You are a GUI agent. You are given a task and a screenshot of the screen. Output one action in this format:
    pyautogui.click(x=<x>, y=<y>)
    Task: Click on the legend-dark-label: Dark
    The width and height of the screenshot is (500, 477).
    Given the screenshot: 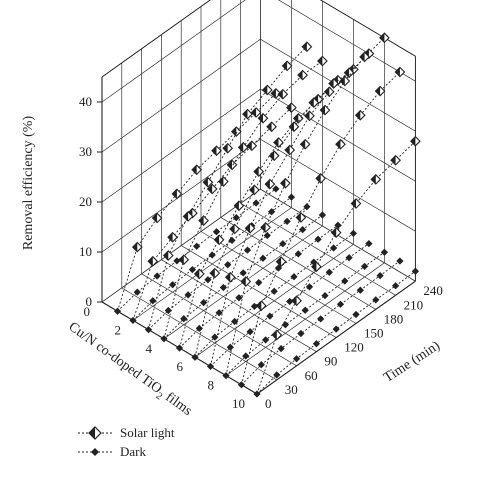 What is the action you would take?
    pyautogui.click(x=133, y=451)
    